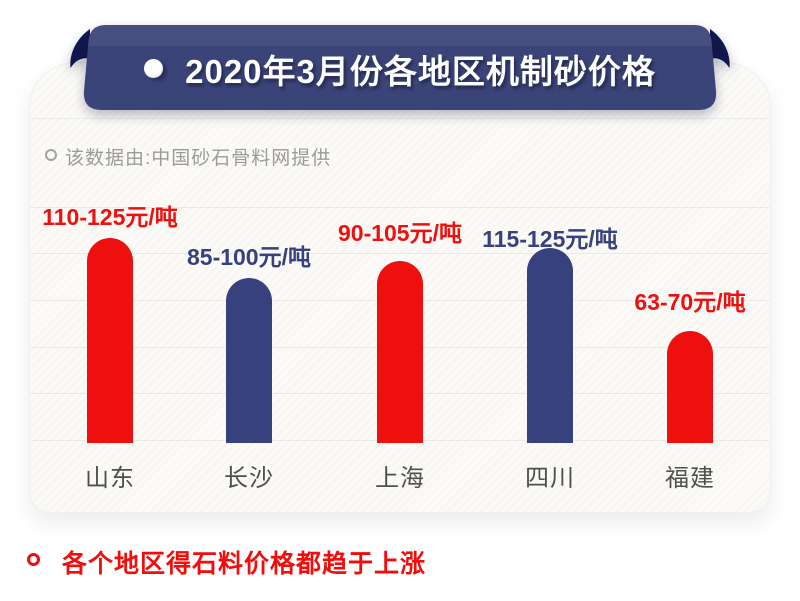  I want to click on banner-body, so click(400, 67).